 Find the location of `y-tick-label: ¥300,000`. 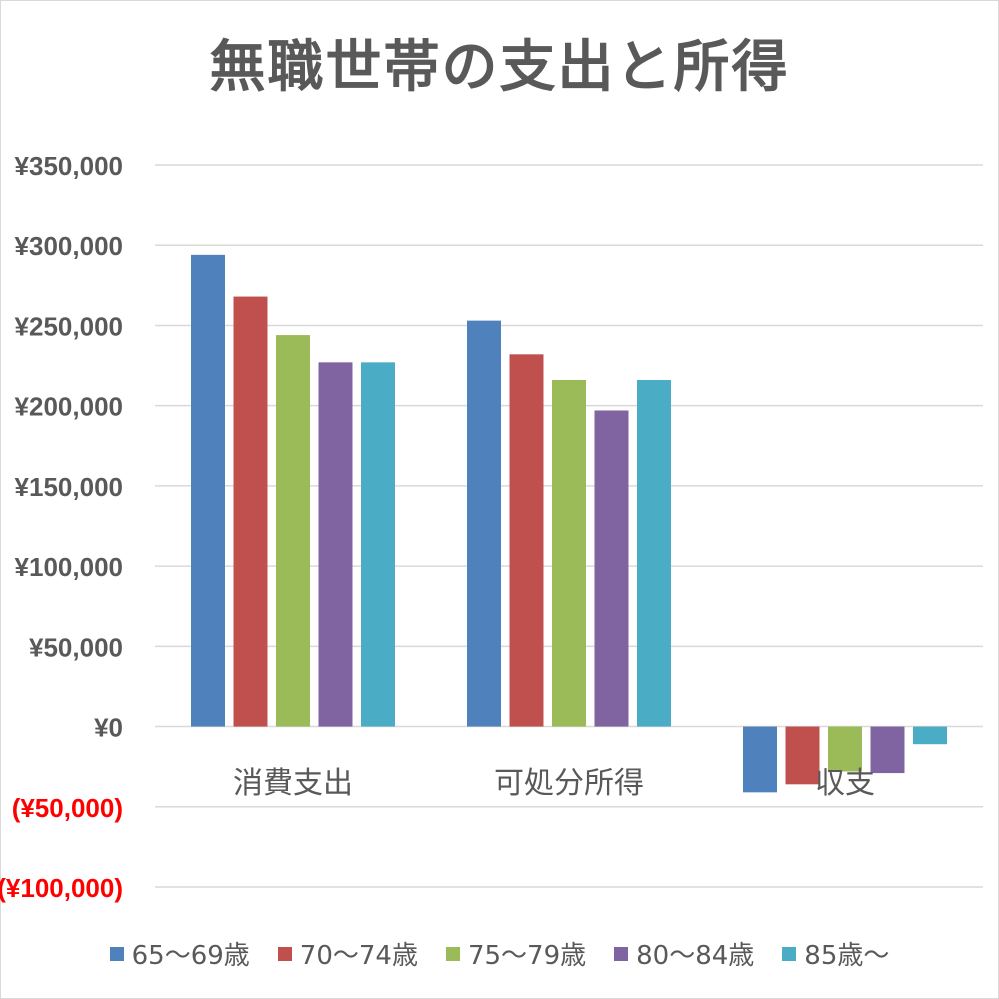

y-tick-label: ¥300,000 is located at coordinates (69, 246).